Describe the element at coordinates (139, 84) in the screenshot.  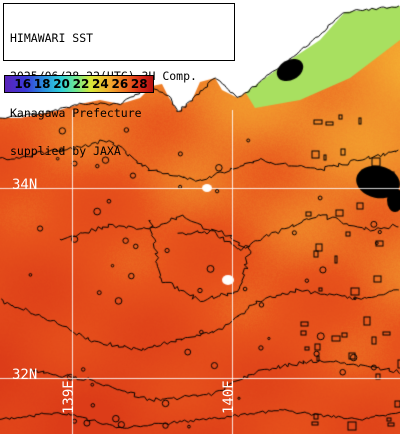
I see `colorbar-tick: 28` at that location.